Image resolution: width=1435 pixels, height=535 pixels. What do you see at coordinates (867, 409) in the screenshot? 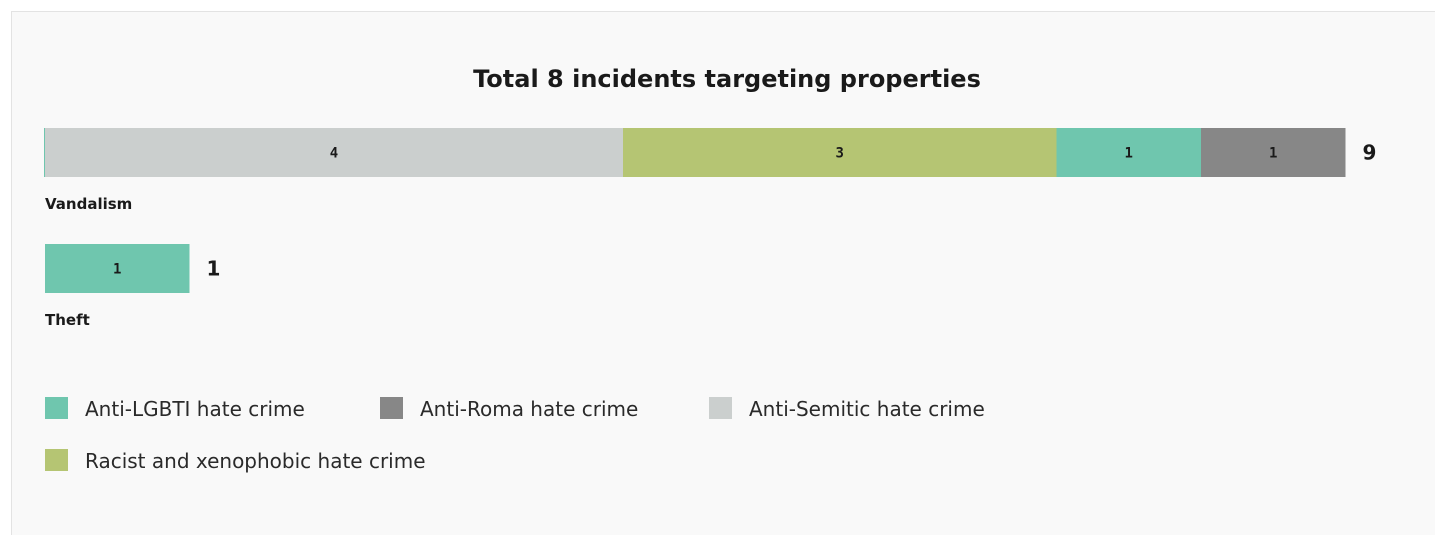
I see `legend-label-anti-semitic-hate-crime: Anti-Semitic hate crime` at bounding box center [867, 409].